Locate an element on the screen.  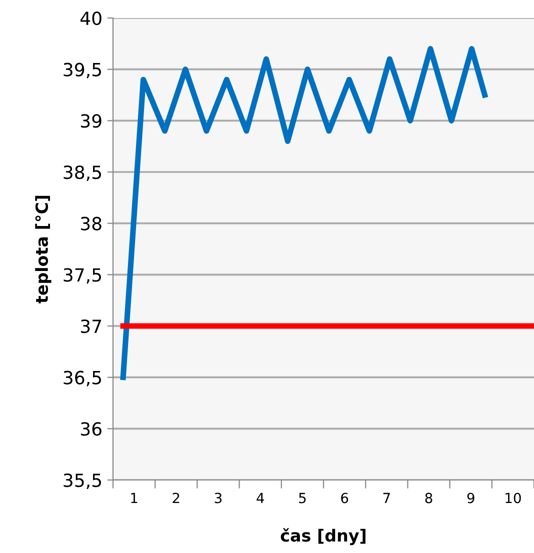
x-tick-label: 7 is located at coordinates (386, 498).